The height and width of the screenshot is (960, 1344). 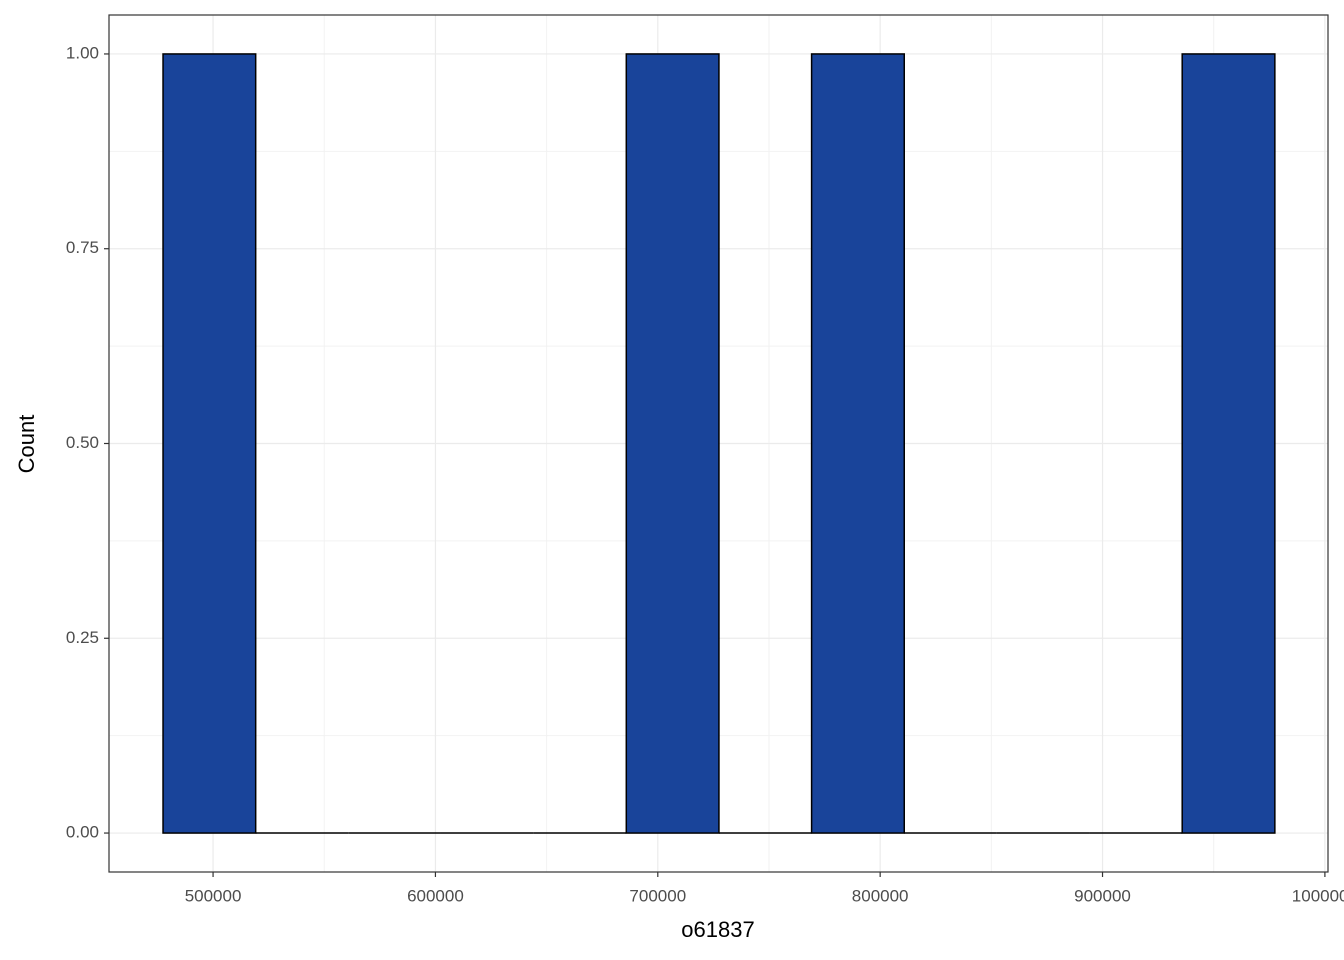 I want to click on y-tick-label: 0.00, so click(x=82, y=832).